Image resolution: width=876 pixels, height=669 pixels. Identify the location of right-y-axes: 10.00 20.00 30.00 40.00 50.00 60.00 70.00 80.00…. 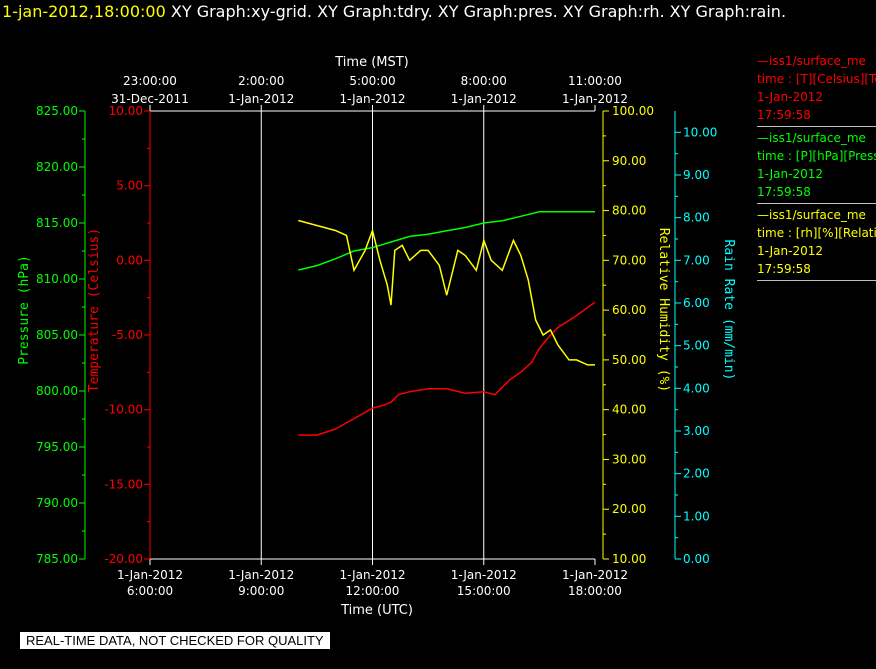
(669, 335).